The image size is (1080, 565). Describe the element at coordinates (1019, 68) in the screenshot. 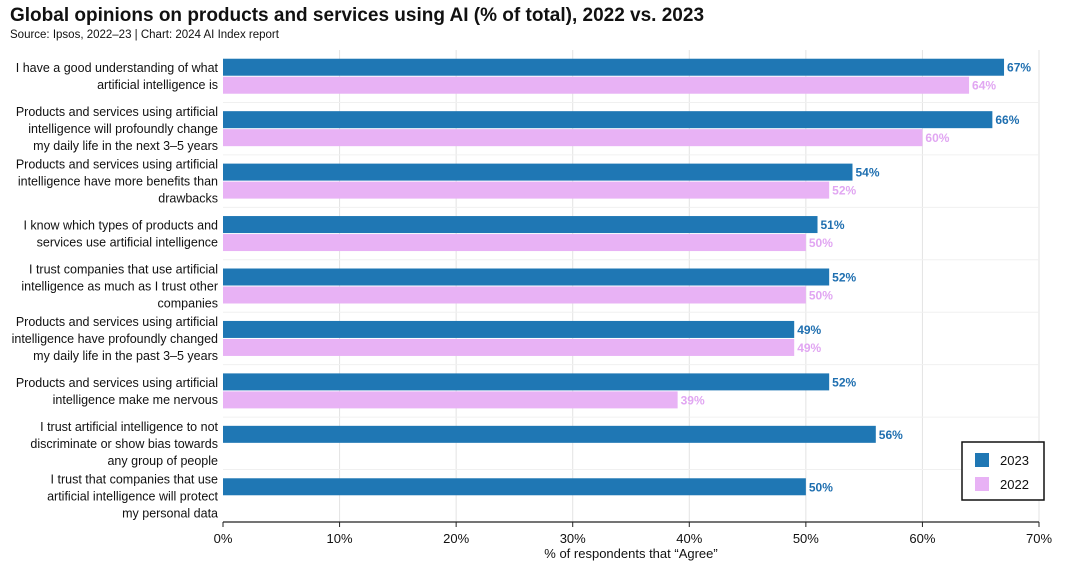

I see `value-label-2023: 67%` at that location.